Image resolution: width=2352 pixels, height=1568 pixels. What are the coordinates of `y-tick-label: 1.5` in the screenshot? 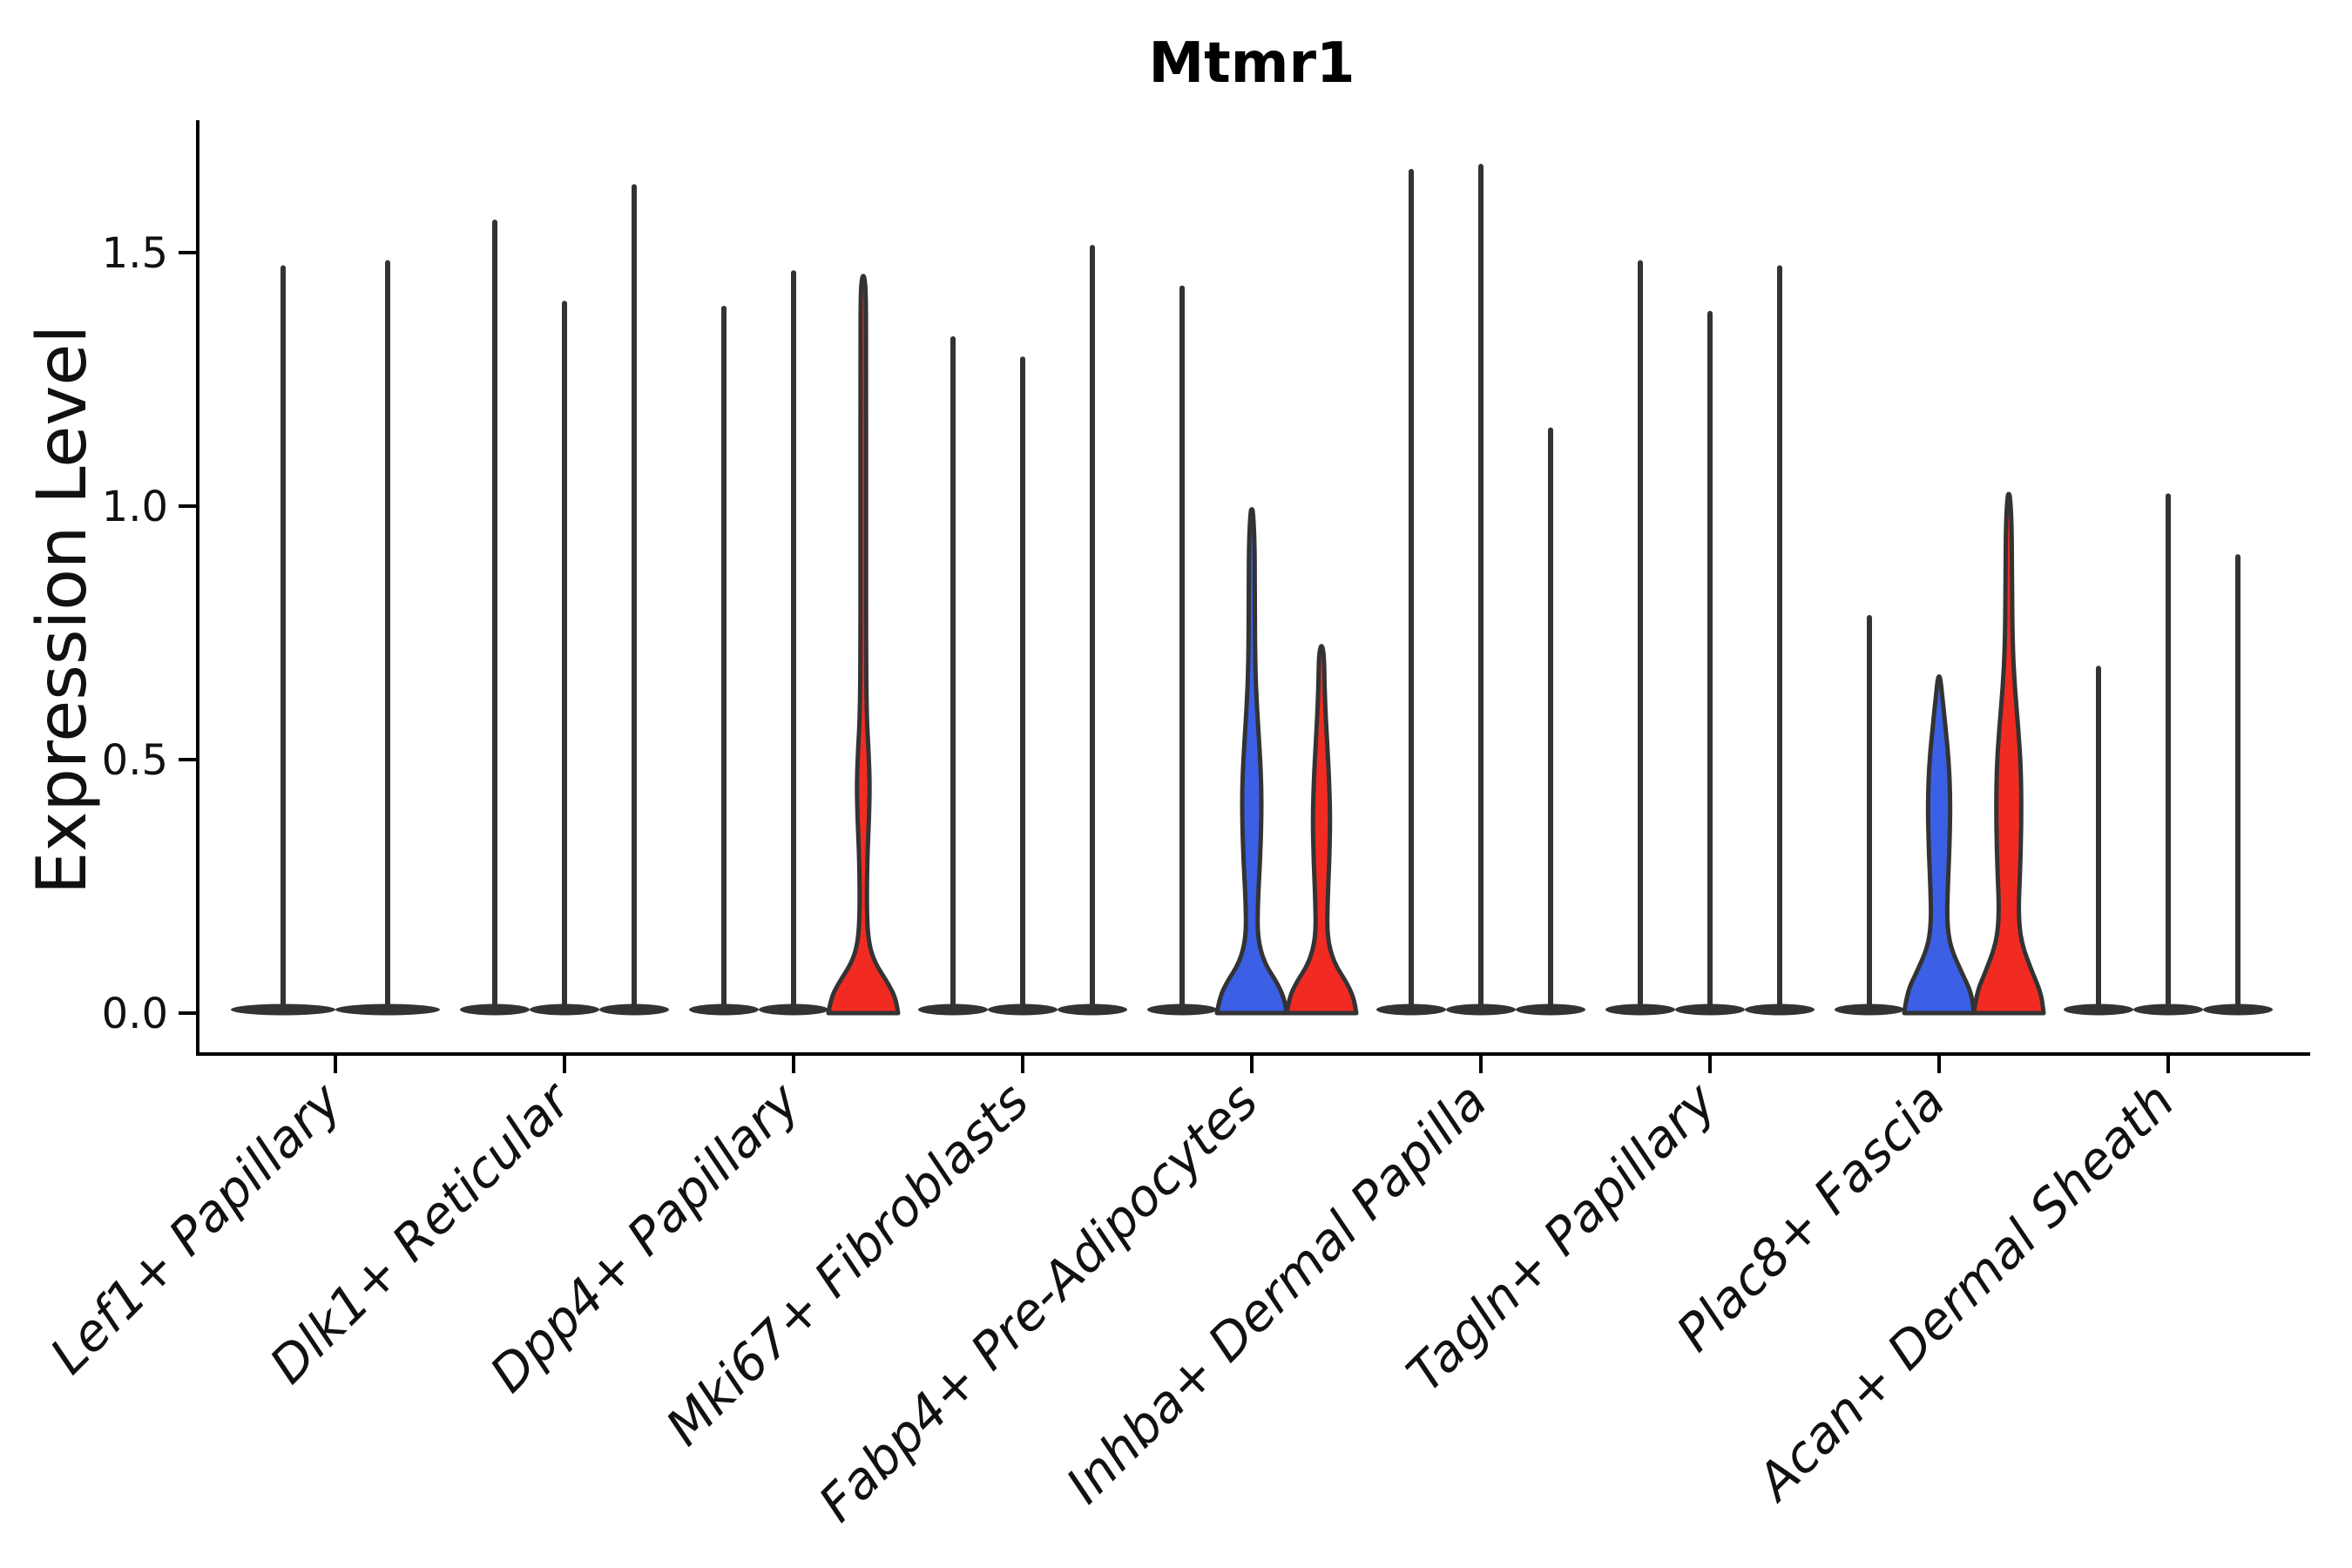 It's located at (135, 253).